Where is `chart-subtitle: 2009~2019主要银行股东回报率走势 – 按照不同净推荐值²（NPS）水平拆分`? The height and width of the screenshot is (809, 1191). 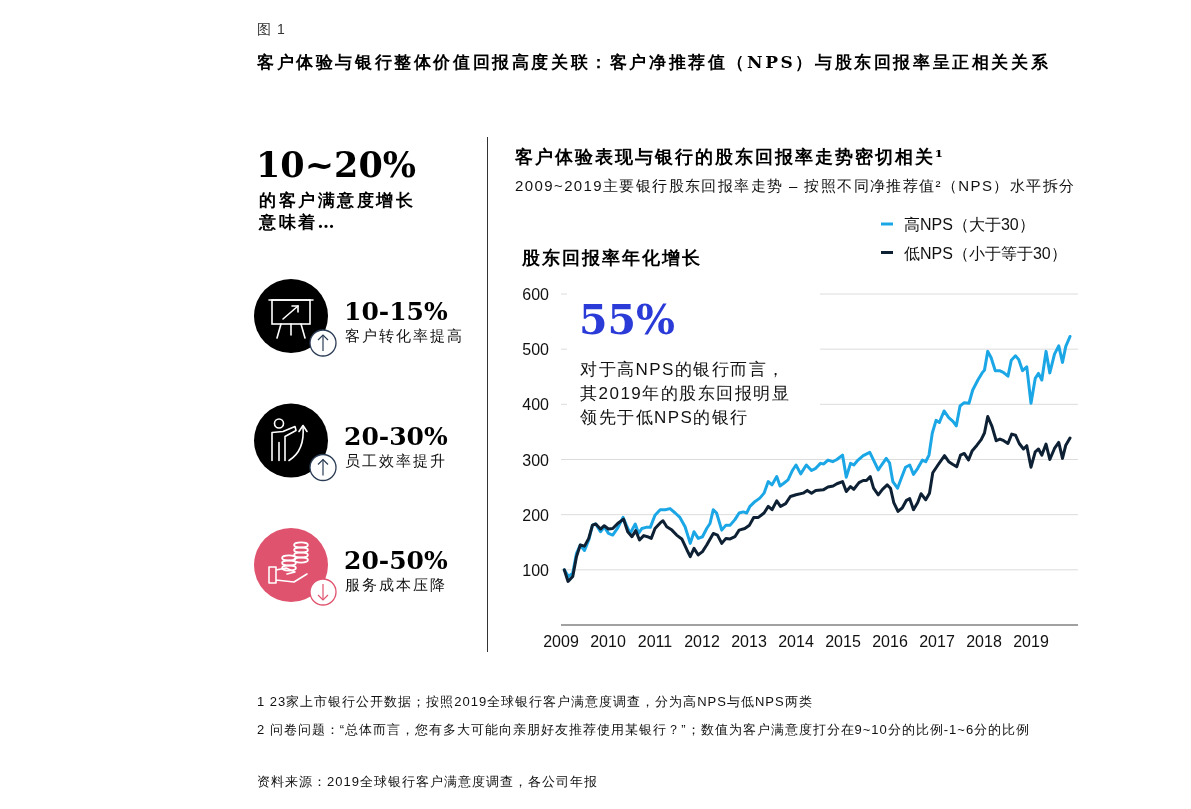 chart-subtitle: 2009~2019主要银行股东回报率走势 – 按照不同净推荐值²（NPS）水平拆分 is located at coordinates (795, 185).